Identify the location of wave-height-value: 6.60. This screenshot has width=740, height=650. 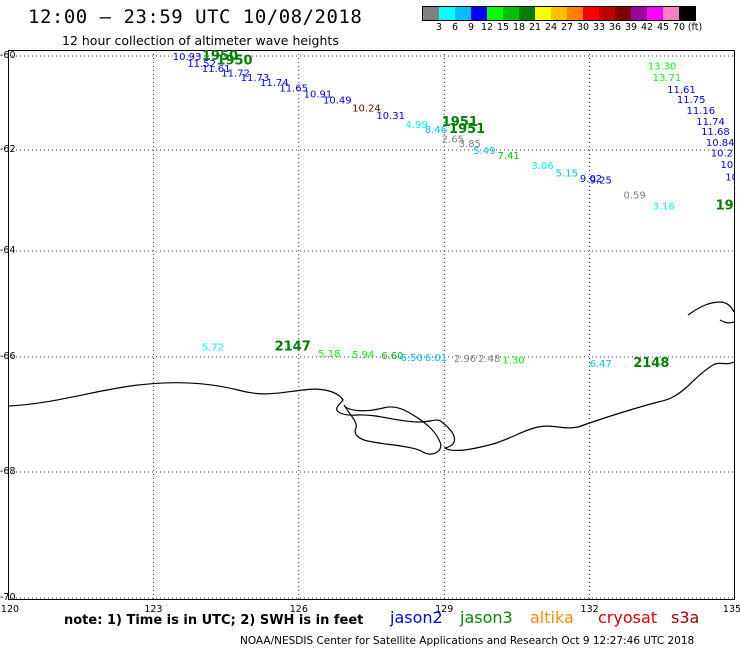
(392, 356).